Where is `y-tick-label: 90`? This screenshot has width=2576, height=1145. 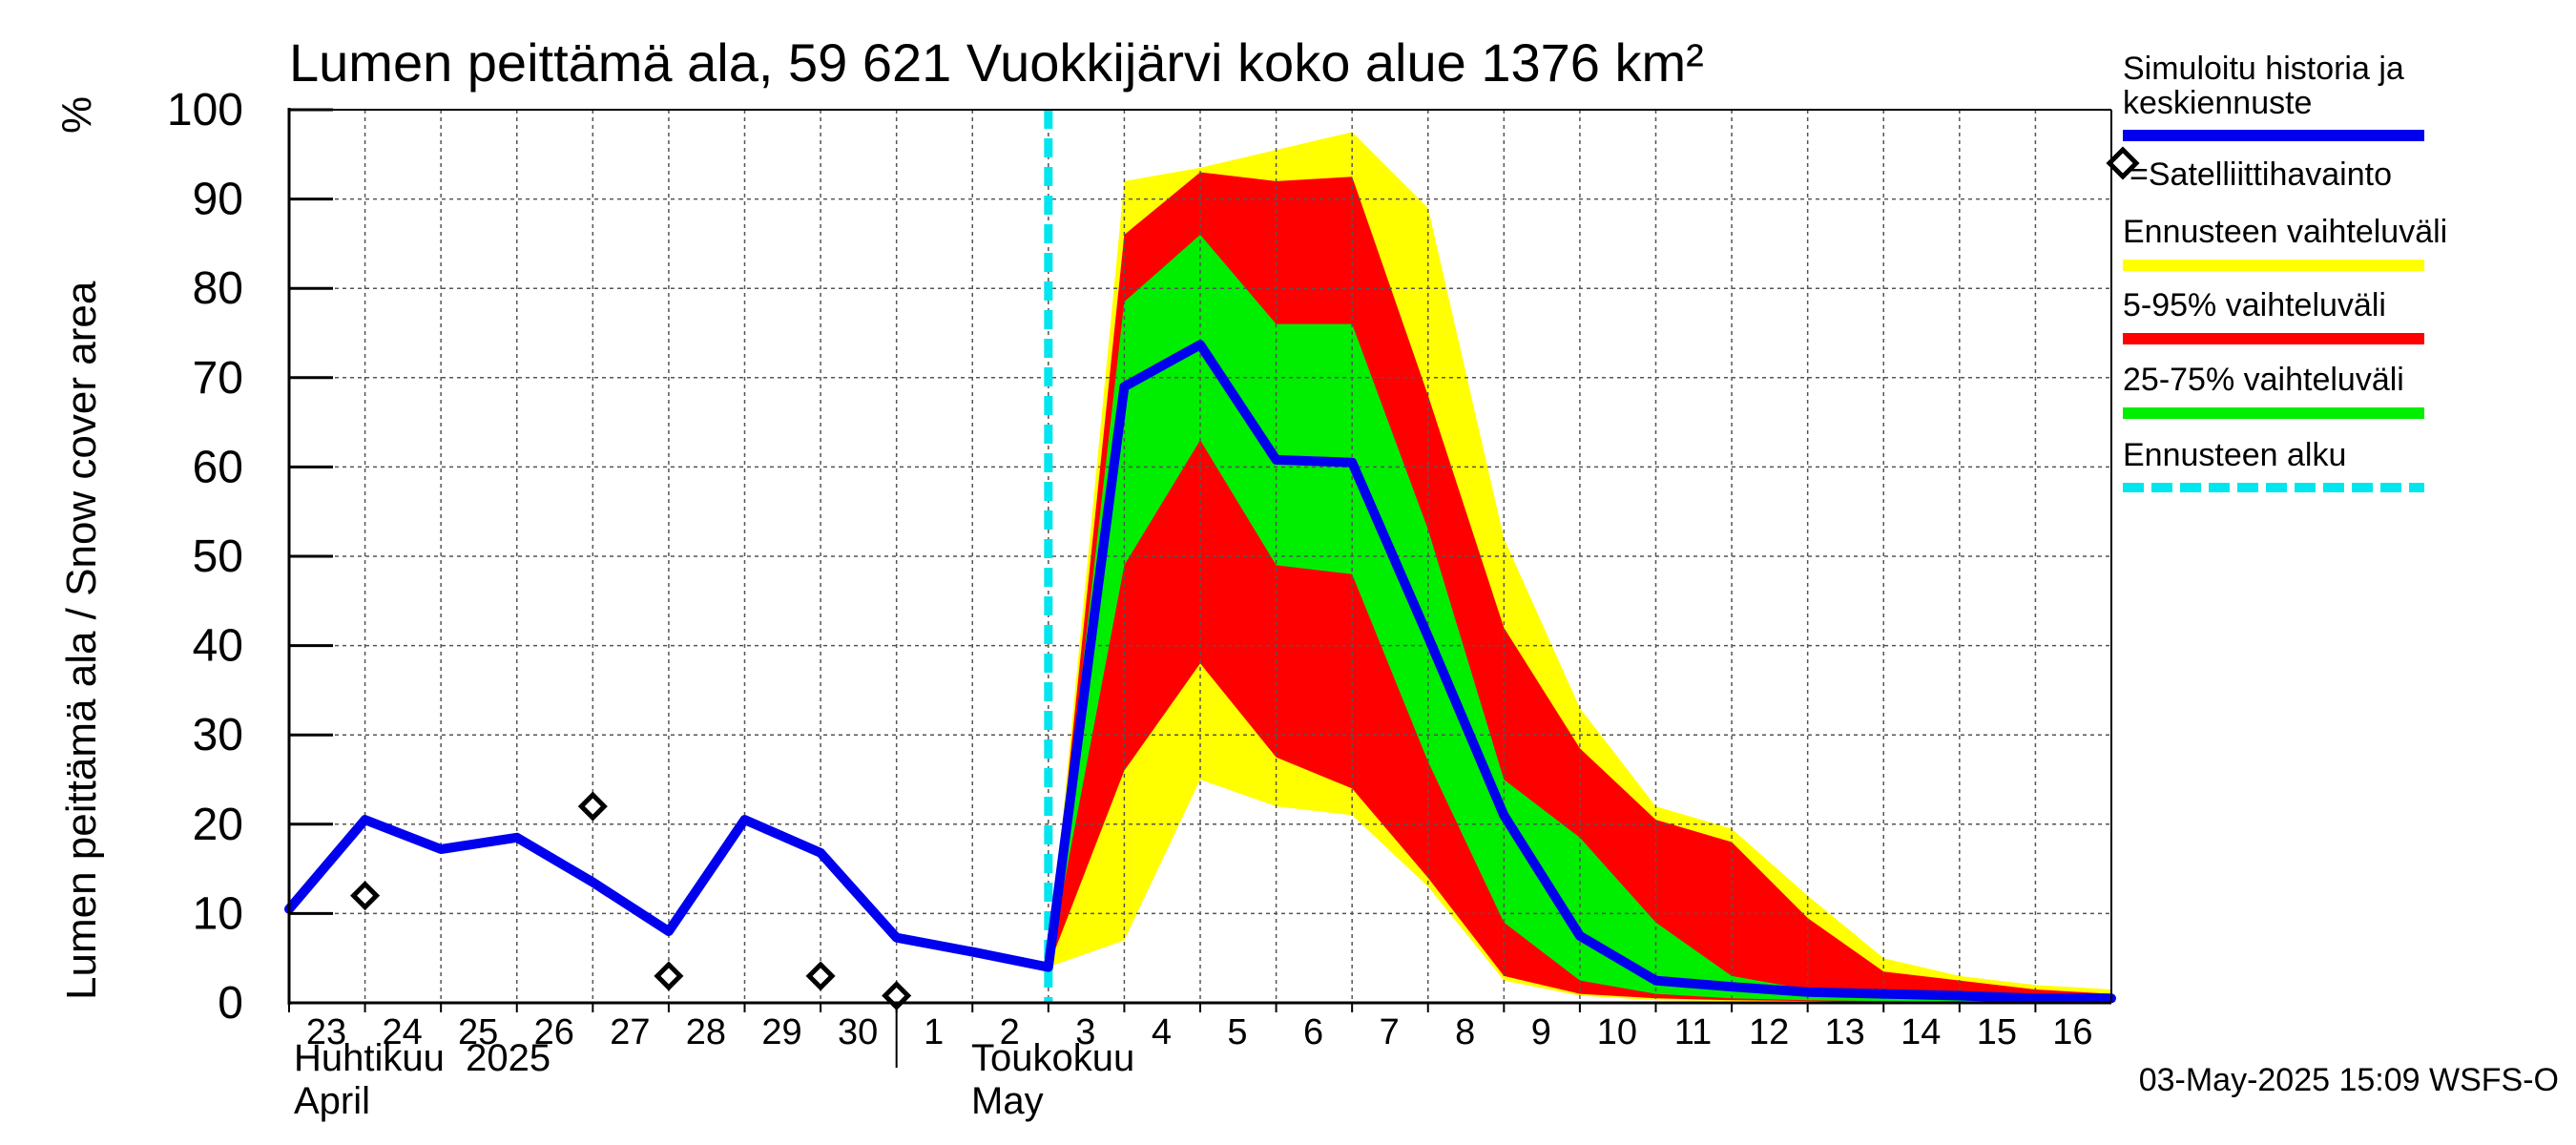
y-tick-label: 90 is located at coordinates (218, 200).